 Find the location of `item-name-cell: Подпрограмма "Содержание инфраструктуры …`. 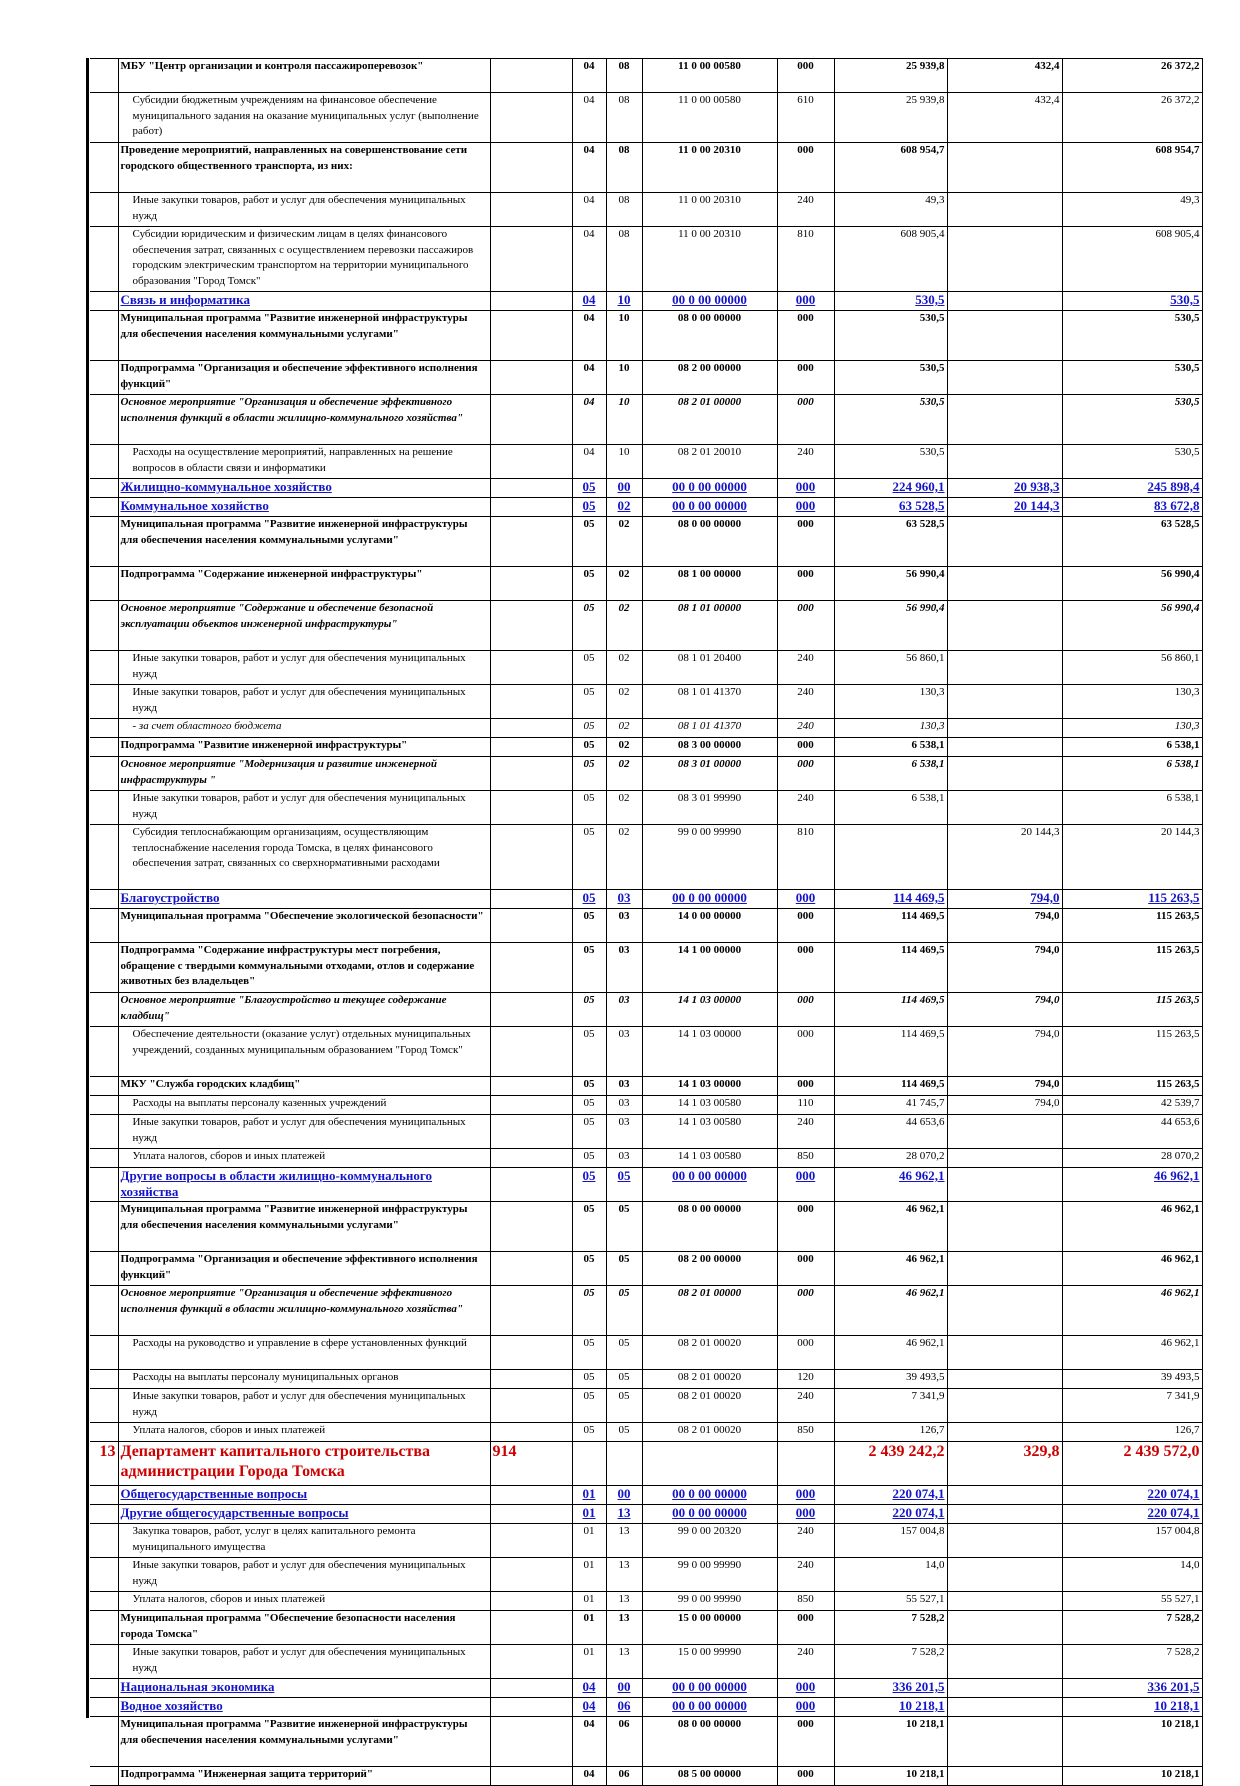

item-name-cell: Подпрограмма "Содержание инфраструктуры … is located at coordinates (304, 967).